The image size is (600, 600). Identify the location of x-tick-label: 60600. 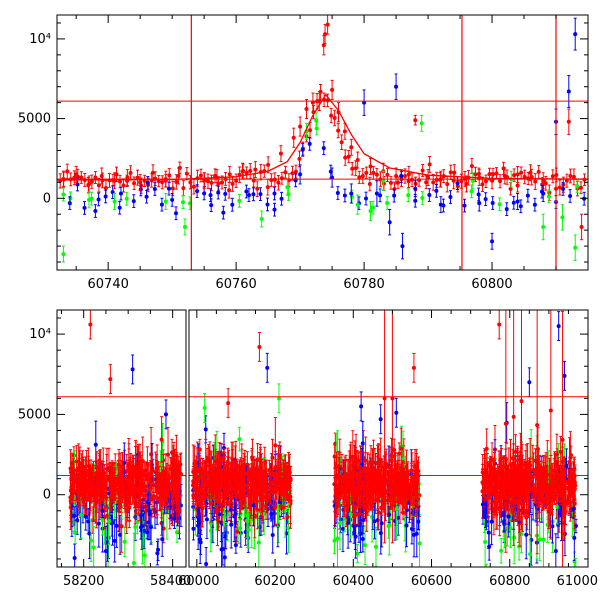
(431, 581).